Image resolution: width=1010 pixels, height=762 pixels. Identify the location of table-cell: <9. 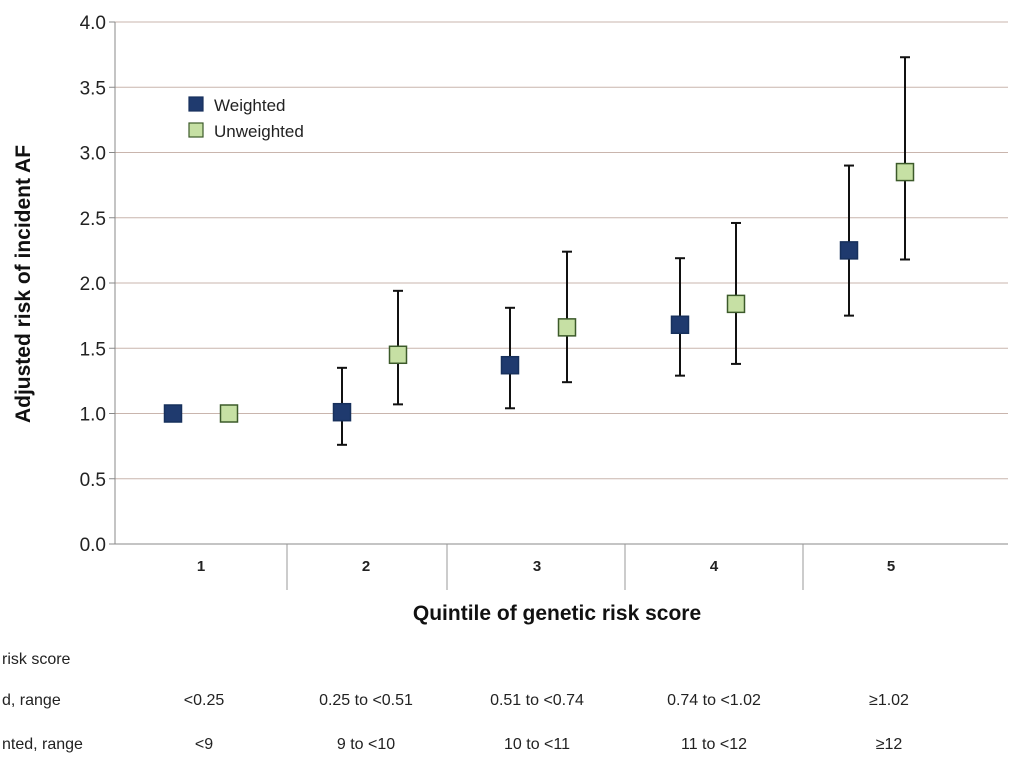
(204, 744).